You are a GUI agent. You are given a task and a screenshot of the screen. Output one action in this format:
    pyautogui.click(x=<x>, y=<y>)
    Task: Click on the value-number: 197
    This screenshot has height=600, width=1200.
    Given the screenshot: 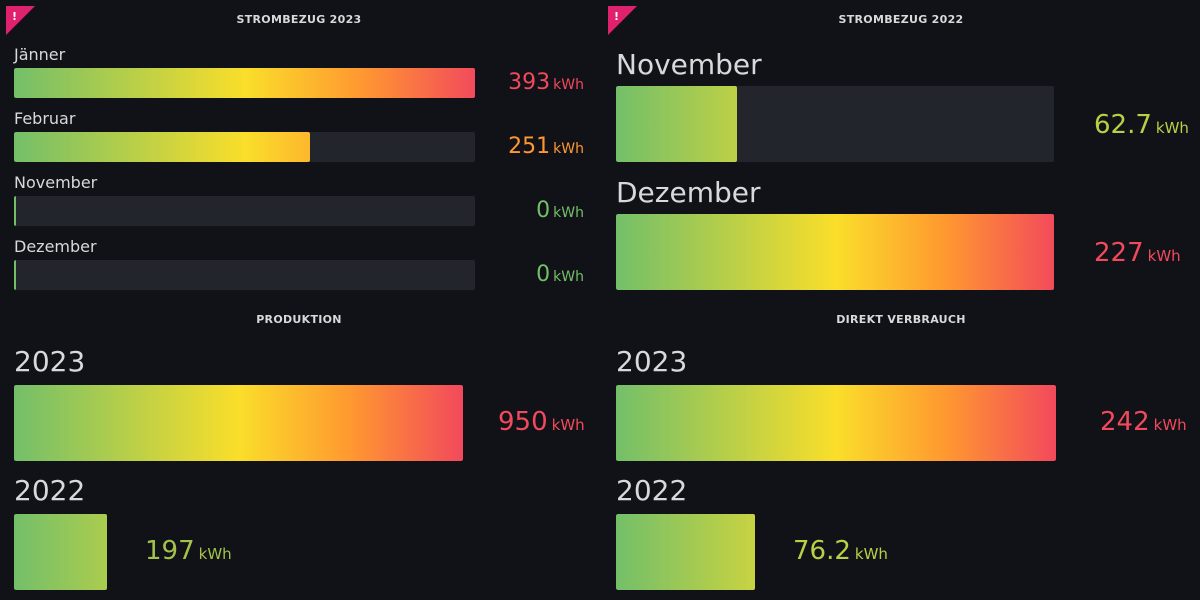 What is the action you would take?
    pyautogui.click(x=170, y=551)
    